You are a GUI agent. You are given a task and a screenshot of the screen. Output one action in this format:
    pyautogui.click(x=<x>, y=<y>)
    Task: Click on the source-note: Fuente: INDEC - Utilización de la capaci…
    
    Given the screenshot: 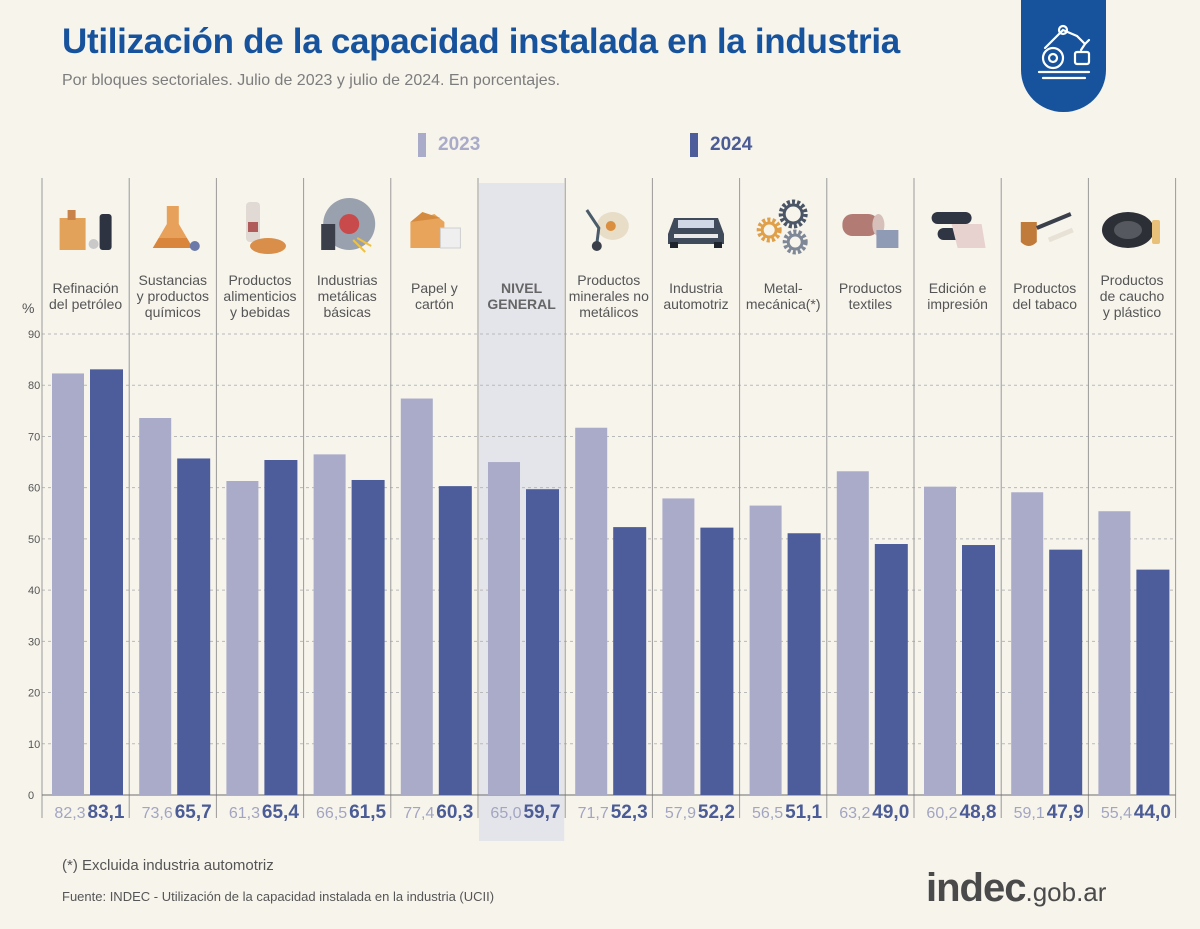 What is the action you would take?
    pyautogui.click(x=278, y=896)
    